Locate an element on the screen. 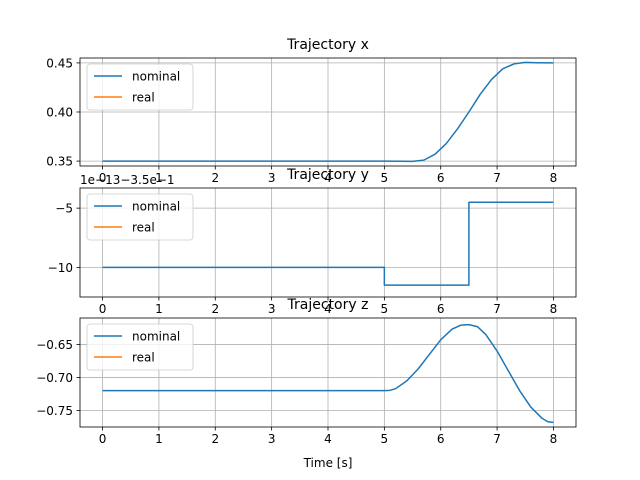 The image size is (640, 480). y-tick-label: −0.70 is located at coordinates (54, 378).